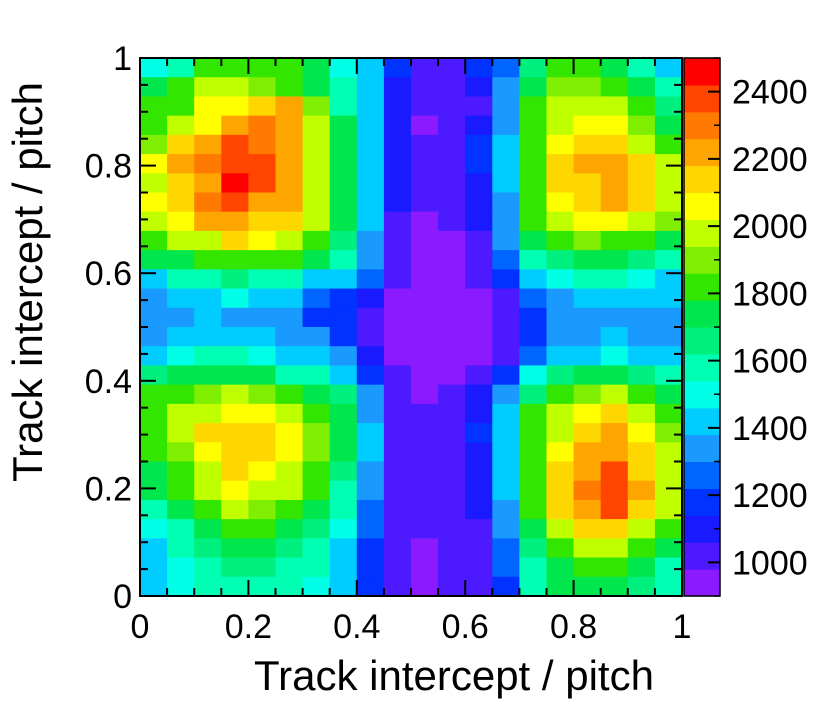 The height and width of the screenshot is (727, 830). I want to click on colorbar-tick-label: 2200, so click(770, 160).